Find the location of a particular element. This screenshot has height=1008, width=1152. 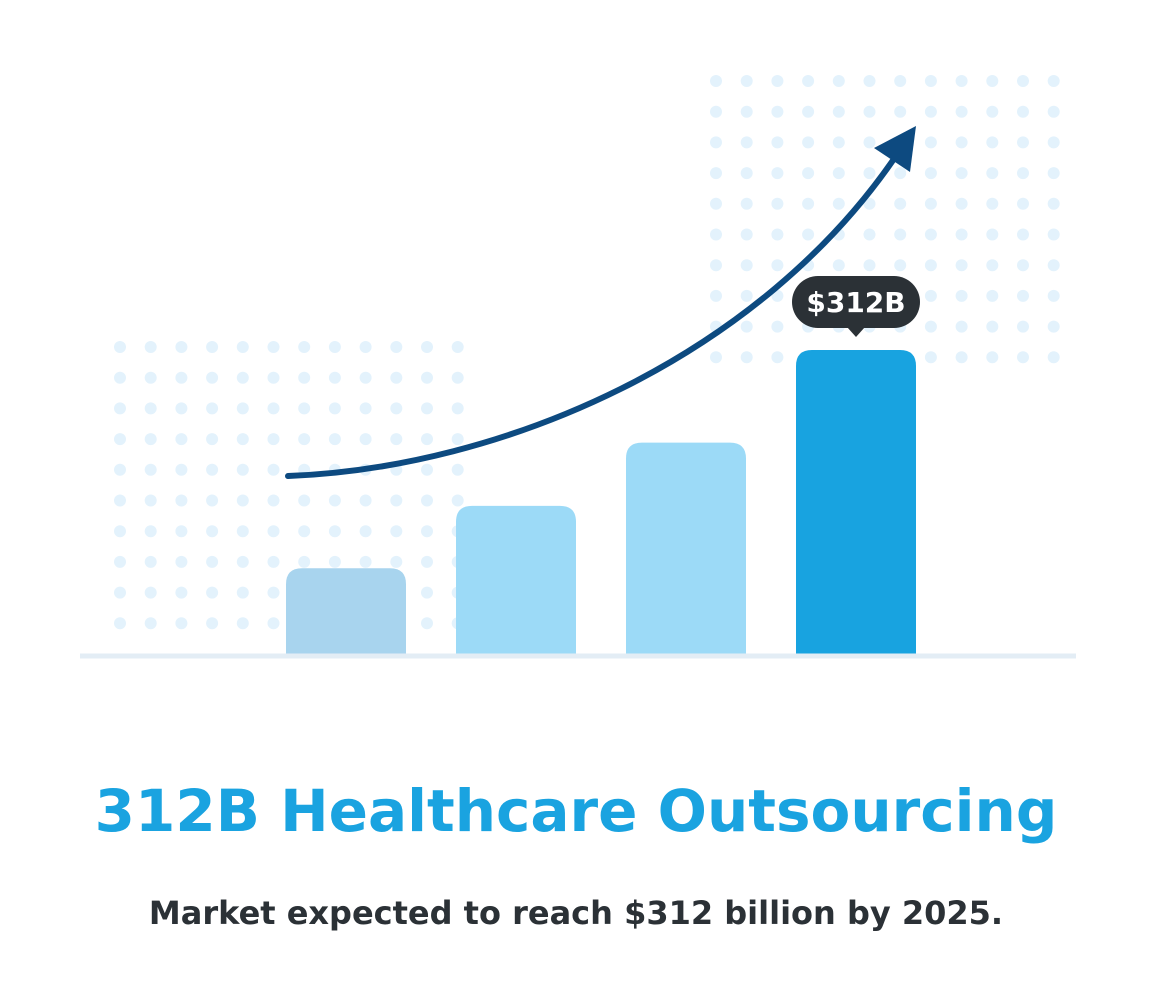

tooltip-bubble is located at coordinates (856, 302).